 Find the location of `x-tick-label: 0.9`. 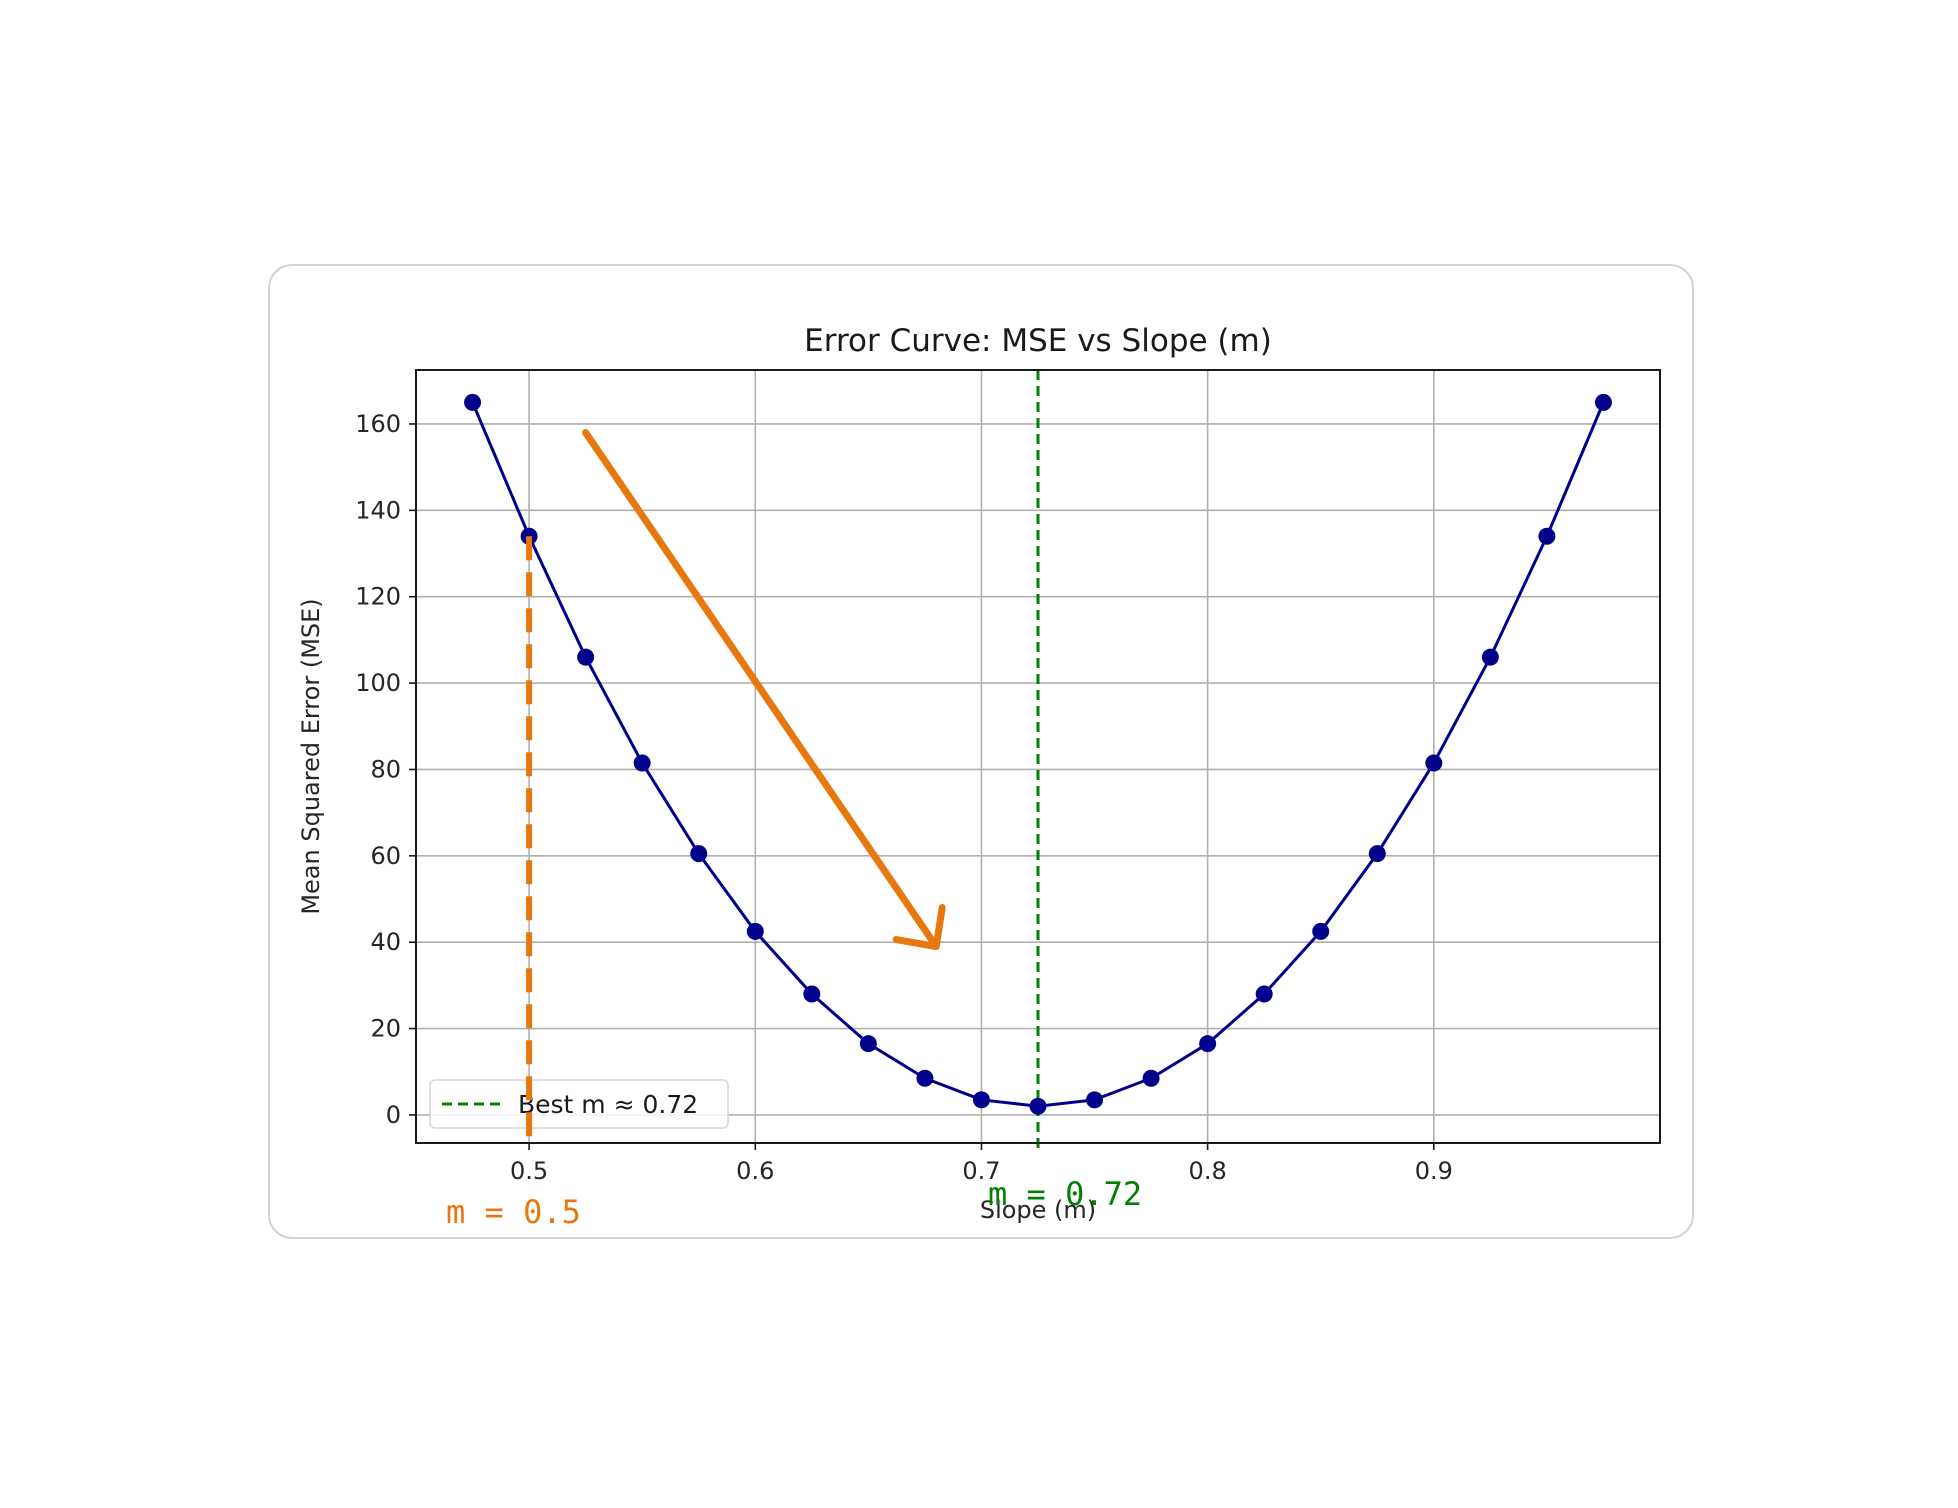

x-tick-label: 0.9 is located at coordinates (1434, 1171).